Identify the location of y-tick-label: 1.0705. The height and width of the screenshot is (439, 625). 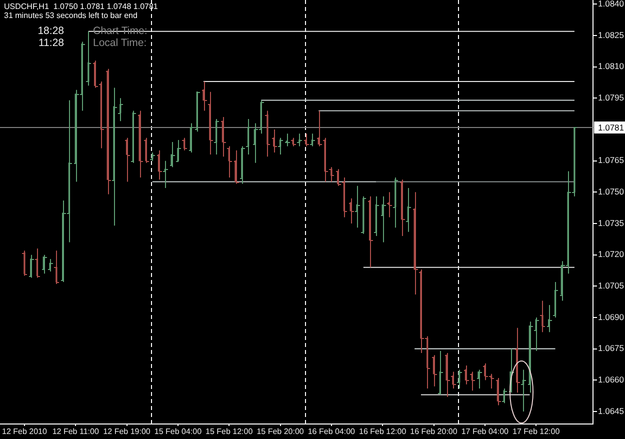
(611, 285).